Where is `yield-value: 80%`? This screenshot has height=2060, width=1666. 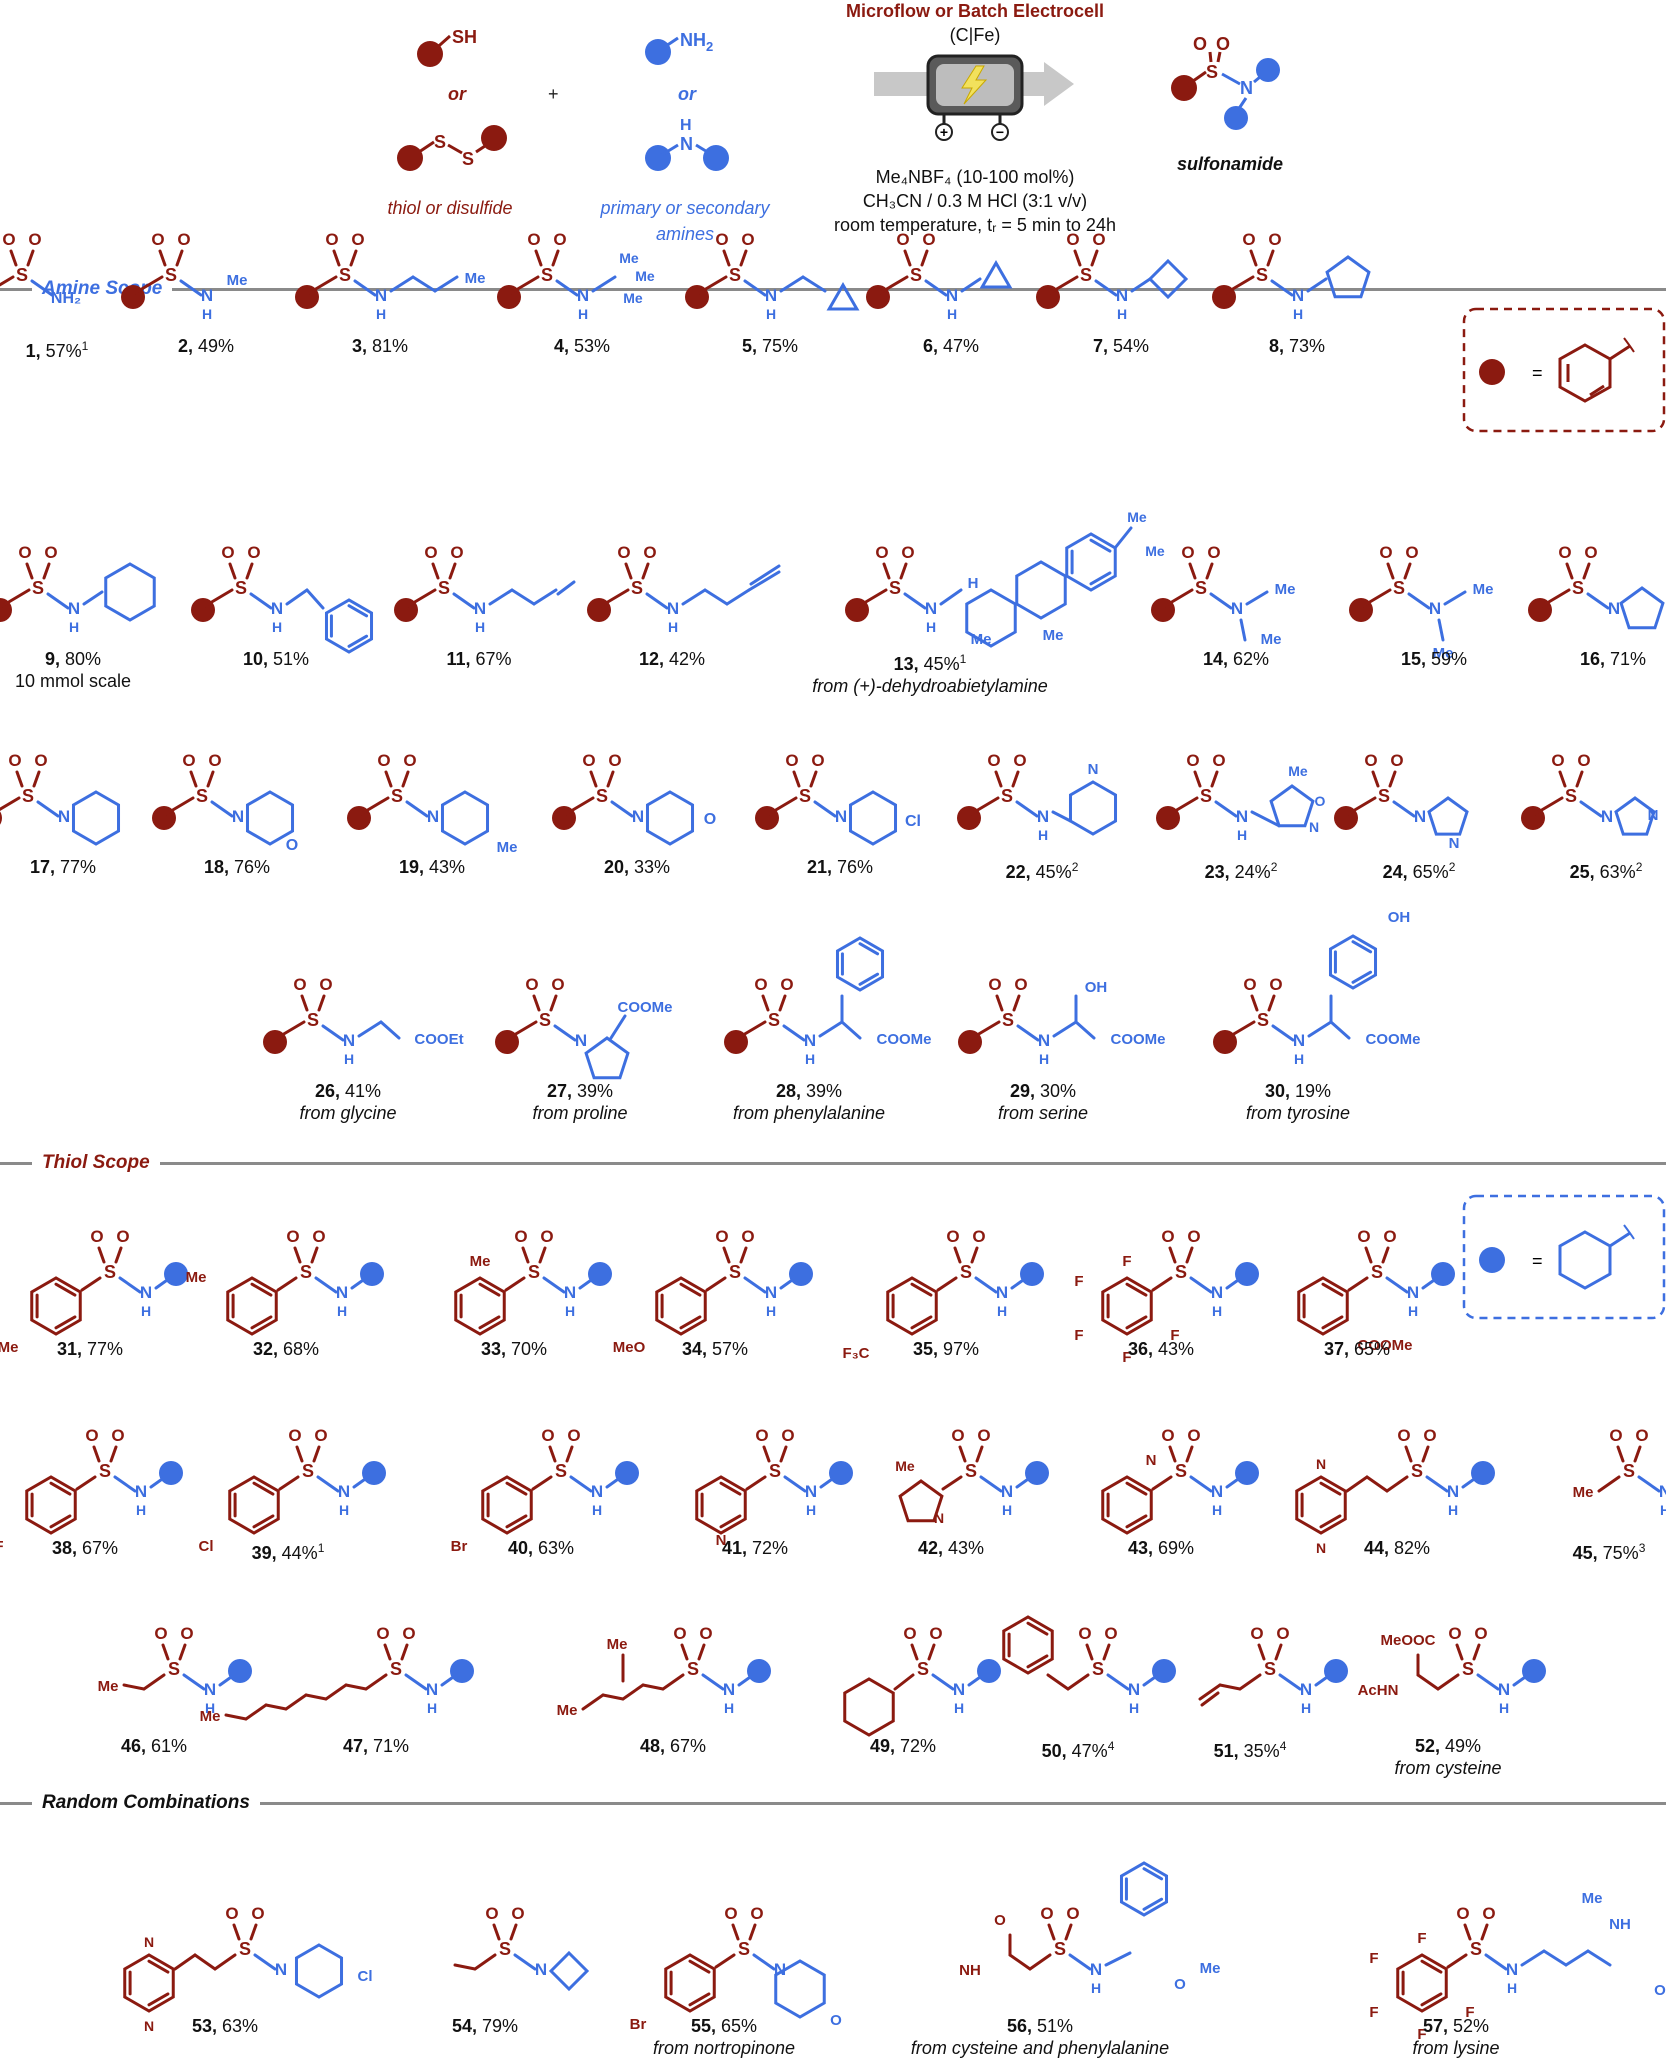
yield-value: 80% is located at coordinates (80, 659).